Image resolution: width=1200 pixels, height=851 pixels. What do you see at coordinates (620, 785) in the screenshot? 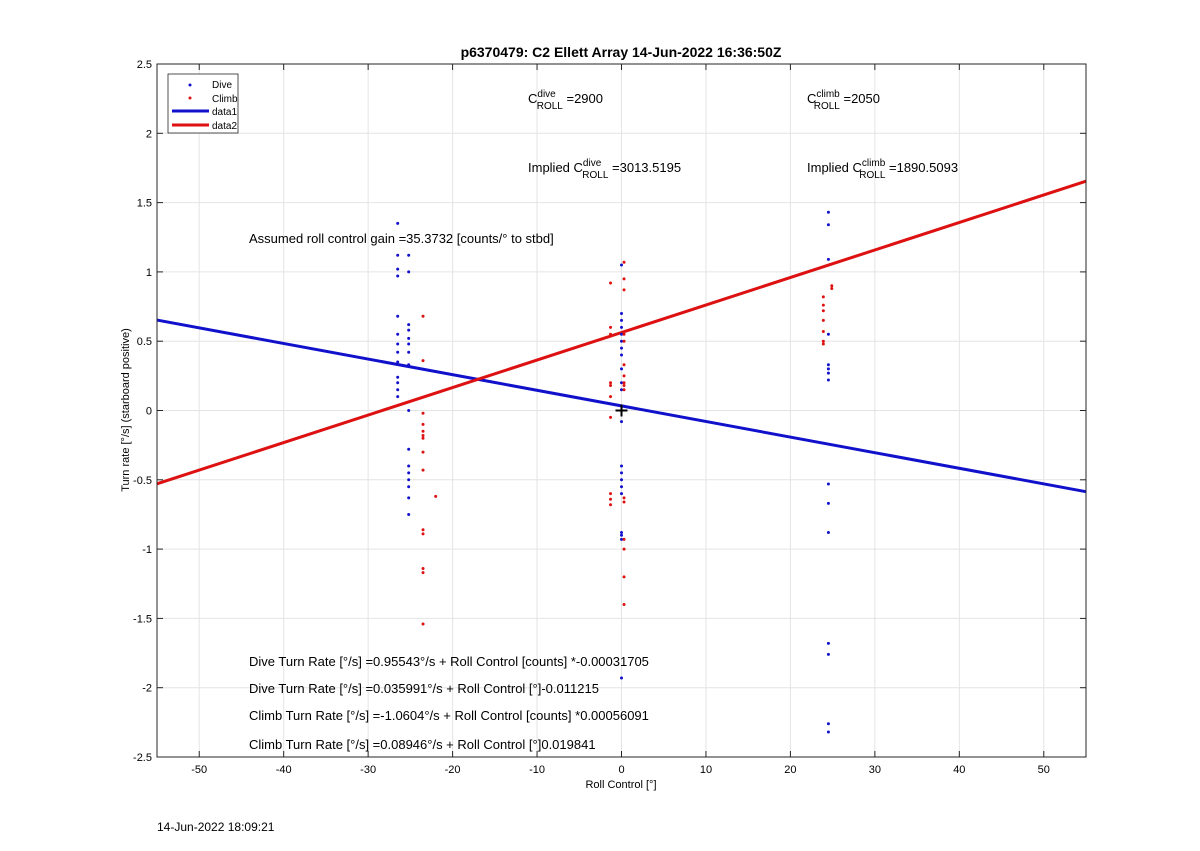
I see `x-axis-label: Roll Control [°]` at bounding box center [620, 785].